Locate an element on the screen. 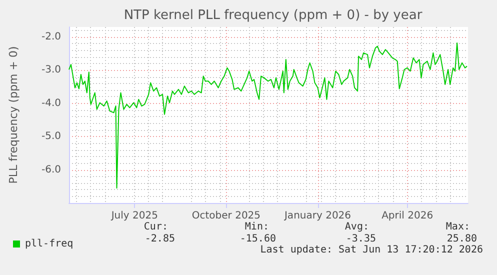 Image resolution: width=497 pixels, height=275 pixels. y-tick-label: -4.0 is located at coordinates (51, 103).